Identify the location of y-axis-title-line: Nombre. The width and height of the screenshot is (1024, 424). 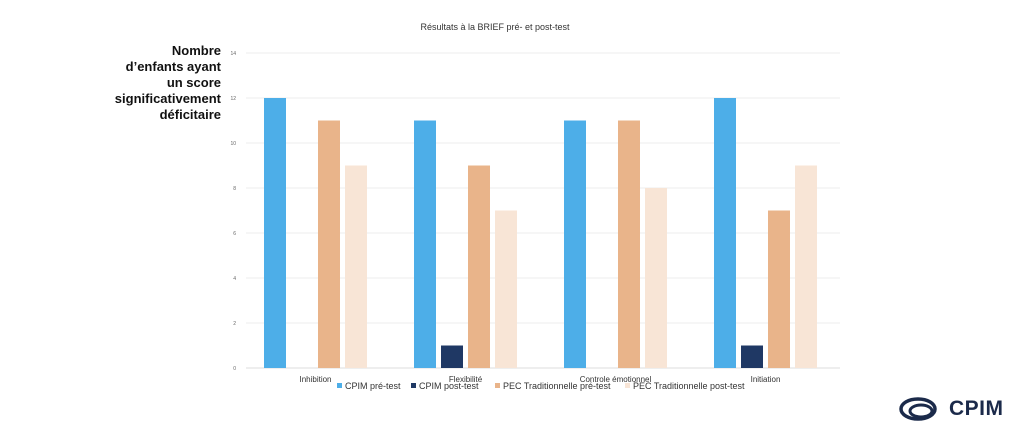
(196, 50).